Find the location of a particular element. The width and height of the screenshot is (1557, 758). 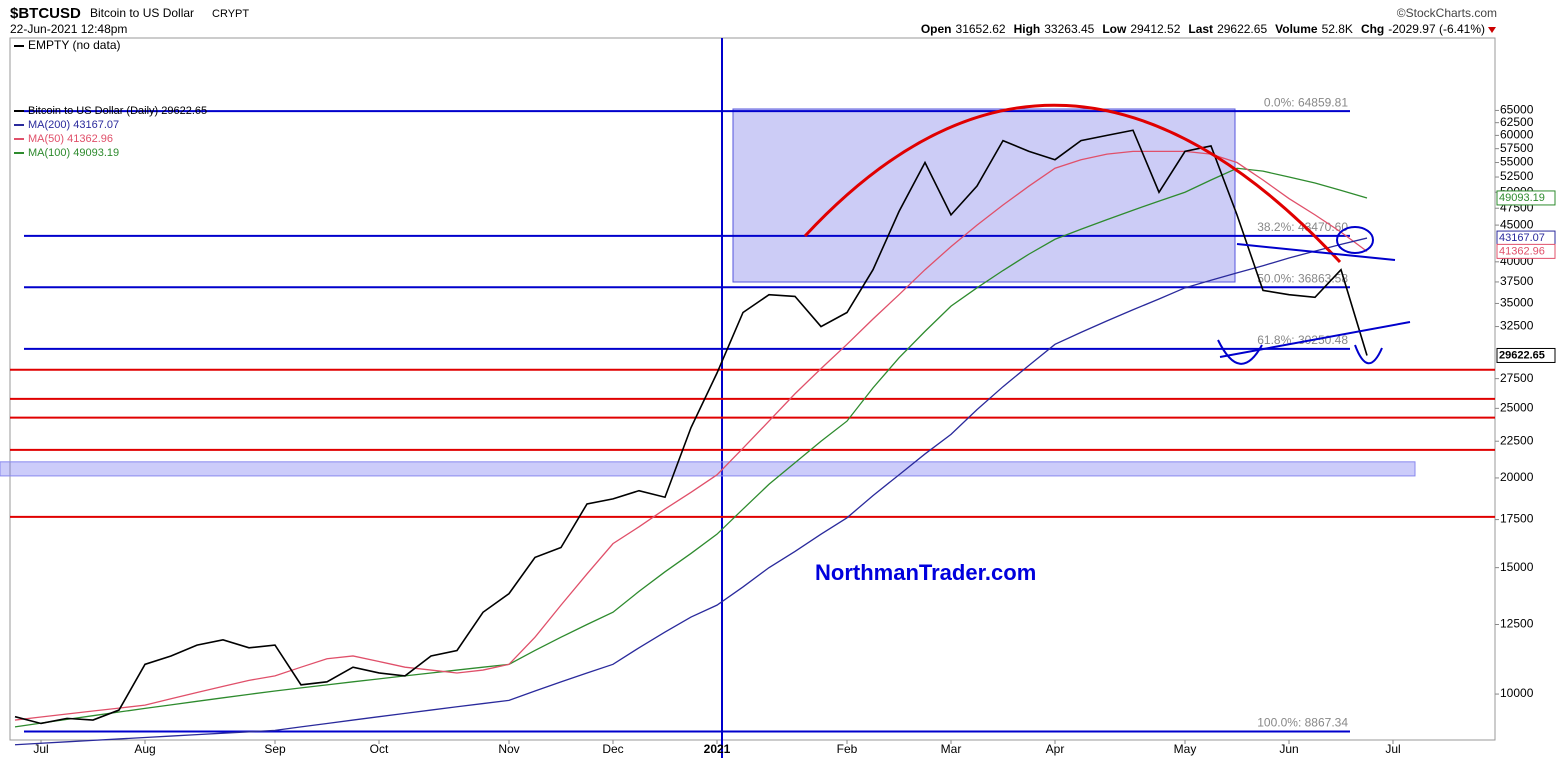

legend-label: MA(50) 41362.96 is located at coordinates (70, 139).